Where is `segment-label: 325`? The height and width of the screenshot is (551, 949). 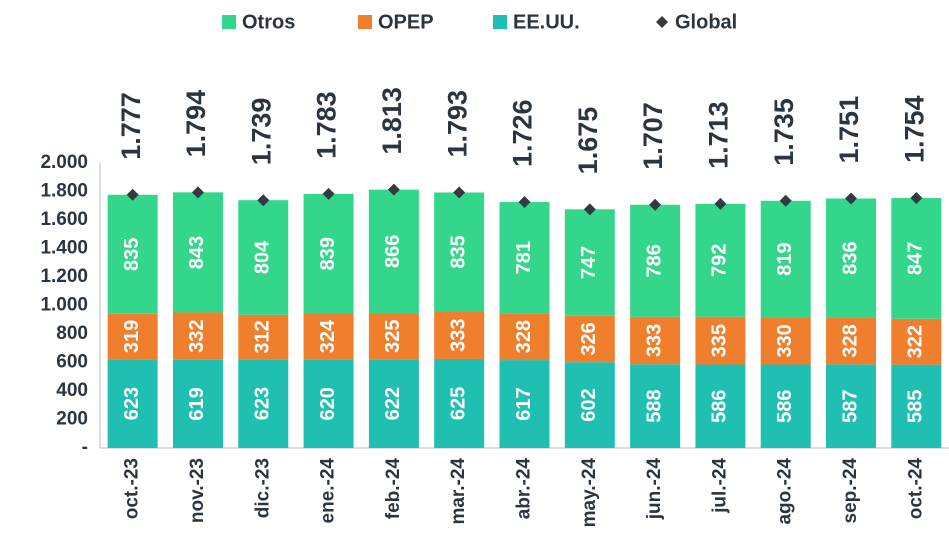
segment-label: 325 is located at coordinates (393, 336).